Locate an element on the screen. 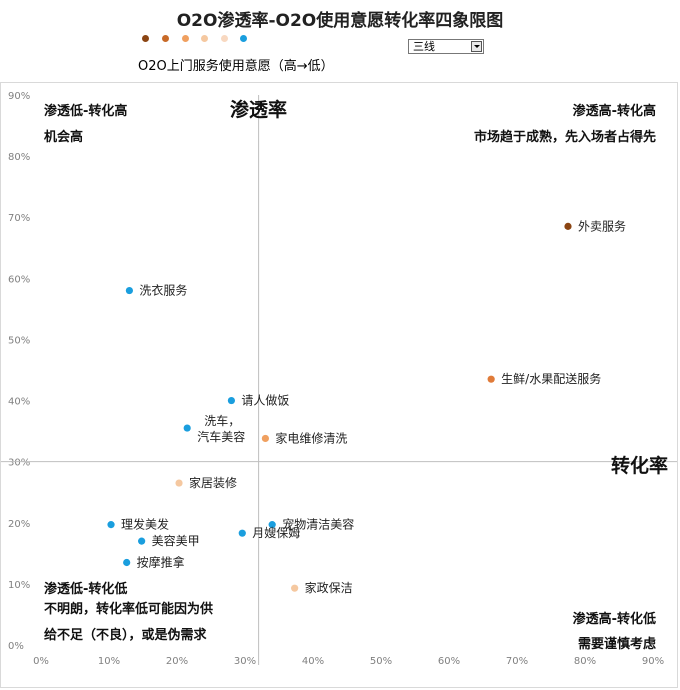 This screenshot has height=690, width=680. y-tick-label: 70% is located at coordinates (19, 218).